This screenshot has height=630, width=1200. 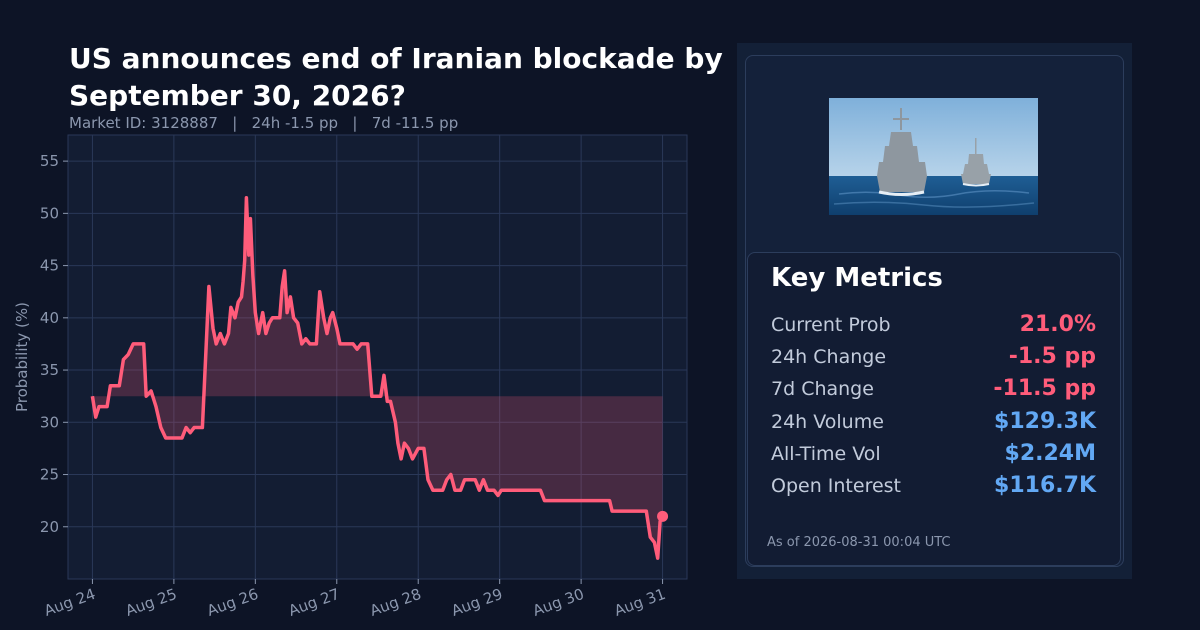 What do you see at coordinates (143, 123) in the screenshot?
I see `market-id: Market ID: 3128887` at bounding box center [143, 123].